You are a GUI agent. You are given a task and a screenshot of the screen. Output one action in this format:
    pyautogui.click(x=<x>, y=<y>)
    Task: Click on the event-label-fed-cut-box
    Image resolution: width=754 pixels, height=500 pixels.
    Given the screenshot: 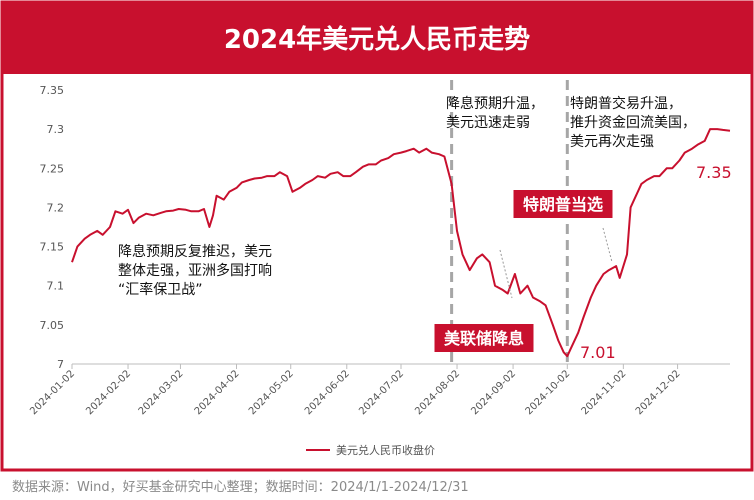 What is the action you would take?
    pyautogui.click(x=484, y=338)
    